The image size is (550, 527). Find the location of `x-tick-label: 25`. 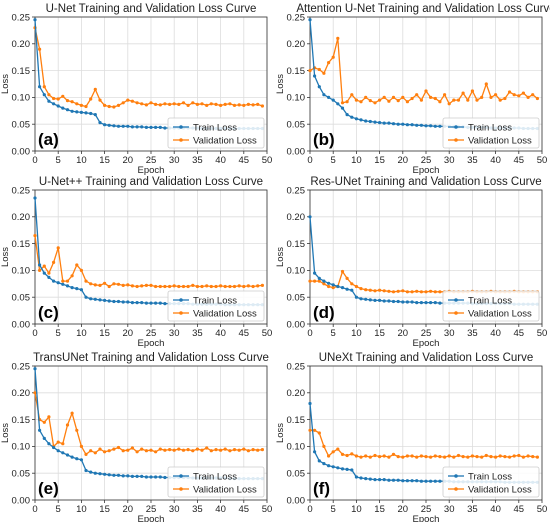

x-tick-label: 25 is located at coordinates (426, 509).